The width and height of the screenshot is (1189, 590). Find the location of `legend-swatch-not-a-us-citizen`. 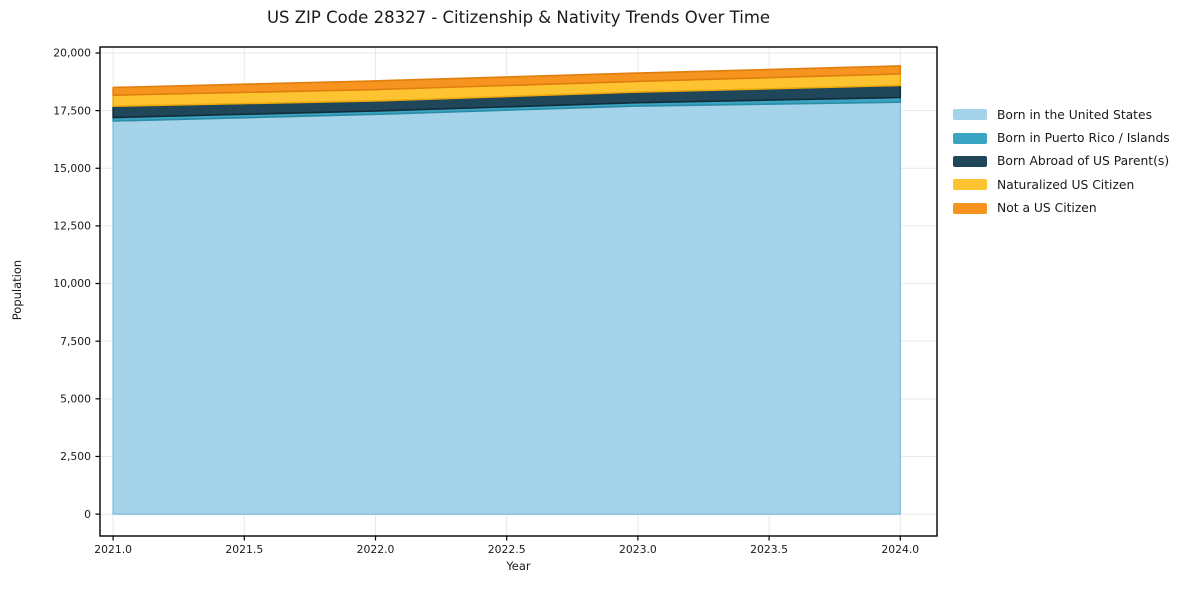

legend-swatch-not-a-us-citizen is located at coordinates (970, 208).